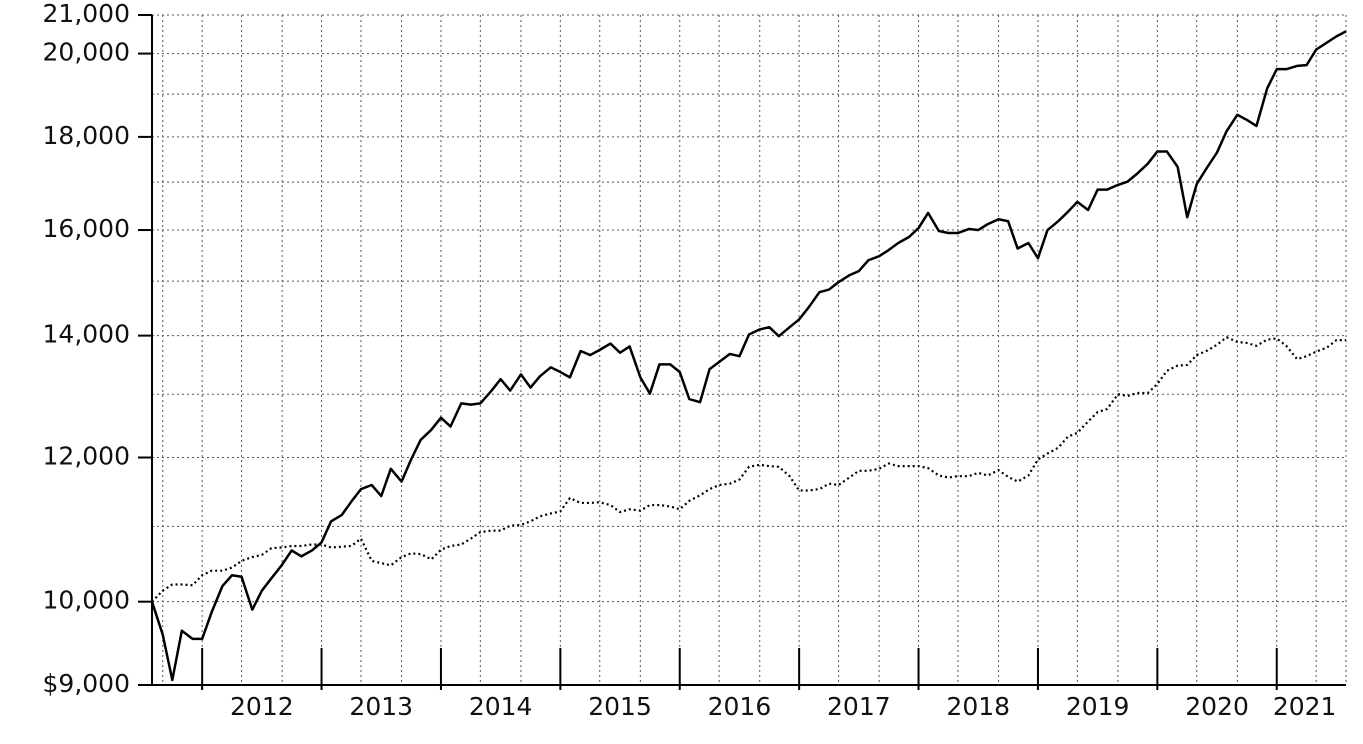 The width and height of the screenshot is (1363, 744). What do you see at coordinates (86, 228) in the screenshot?
I see `y-tick-label: 16,000` at bounding box center [86, 228].